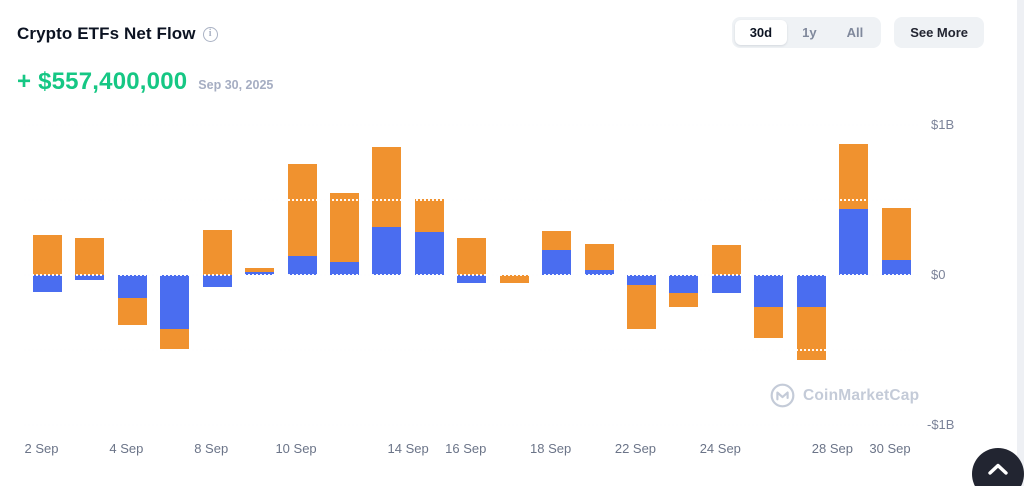 The width and height of the screenshot is (1024, 486). Describe the element at coordinates (769, 291) in the screenshot. I see `bar-segment-blue-25-sep` at that location.